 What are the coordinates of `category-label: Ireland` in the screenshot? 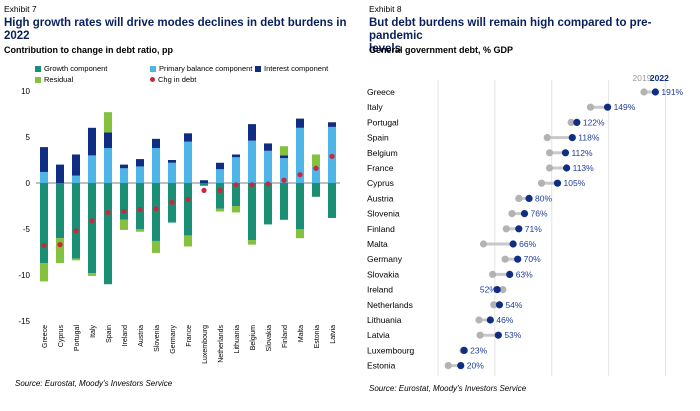 It's located at (380, 290).